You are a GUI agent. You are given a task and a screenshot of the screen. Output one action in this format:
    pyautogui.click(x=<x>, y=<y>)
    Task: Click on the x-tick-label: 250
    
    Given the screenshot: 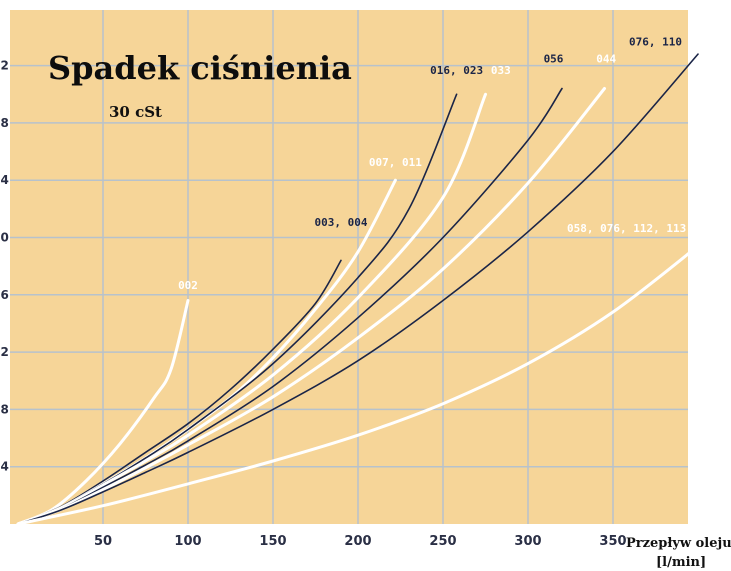 What is the action you would take?
    pyautogui.click(x=442, y=541)
    